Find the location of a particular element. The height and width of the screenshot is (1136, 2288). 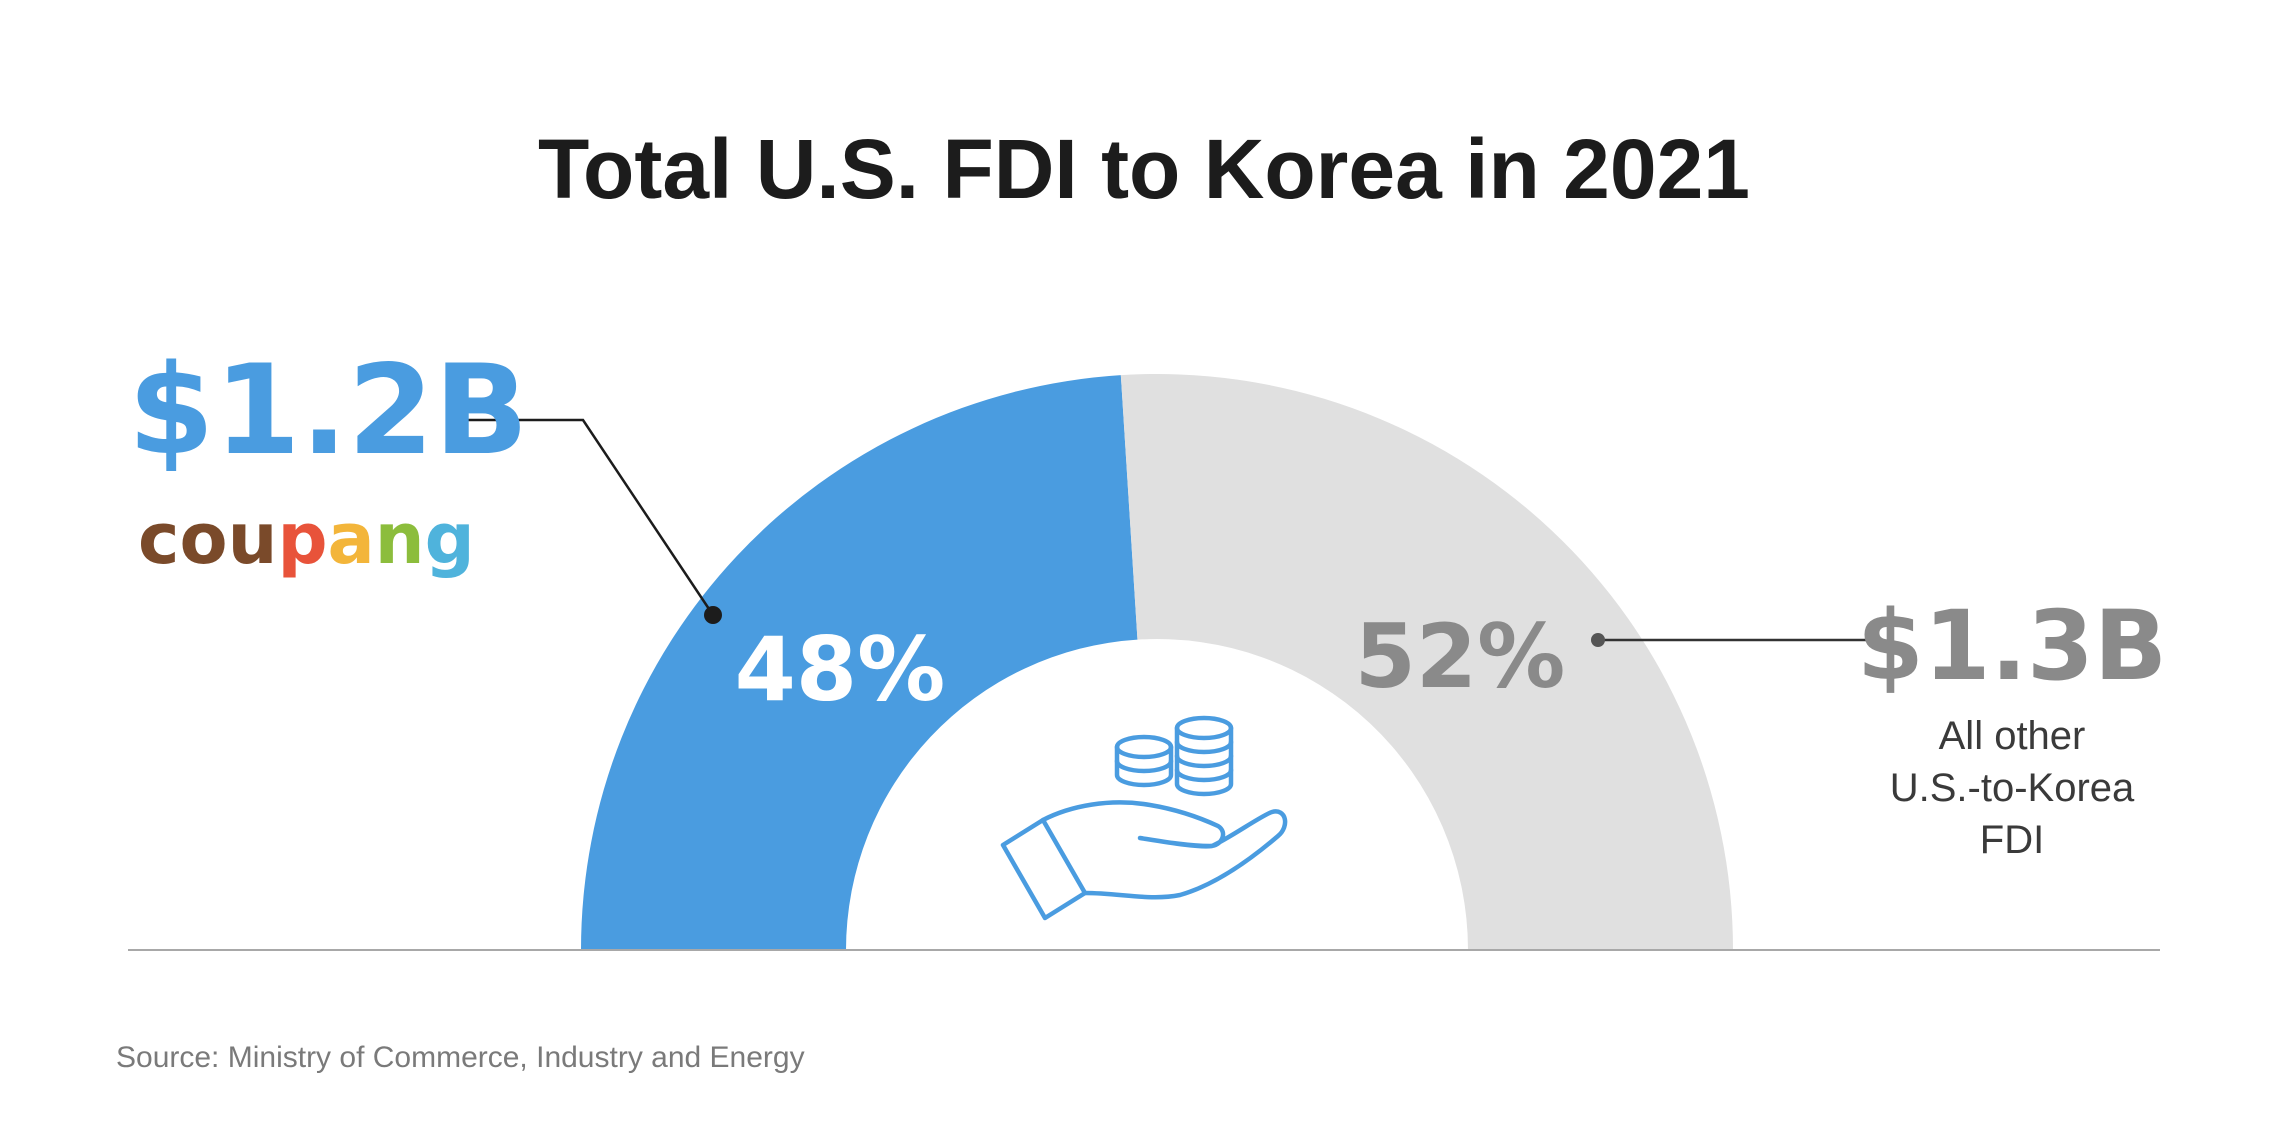

other-desc-line-2: U.S.-to-Korea is located at coordinates (2012, 788).